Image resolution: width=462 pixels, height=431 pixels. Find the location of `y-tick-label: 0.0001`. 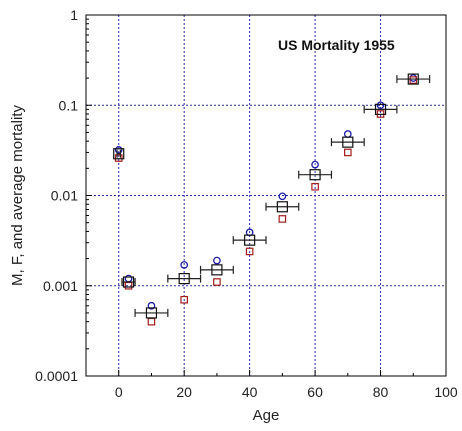

y-tick-label: 0.0001 is located at coordinates (56, 376).